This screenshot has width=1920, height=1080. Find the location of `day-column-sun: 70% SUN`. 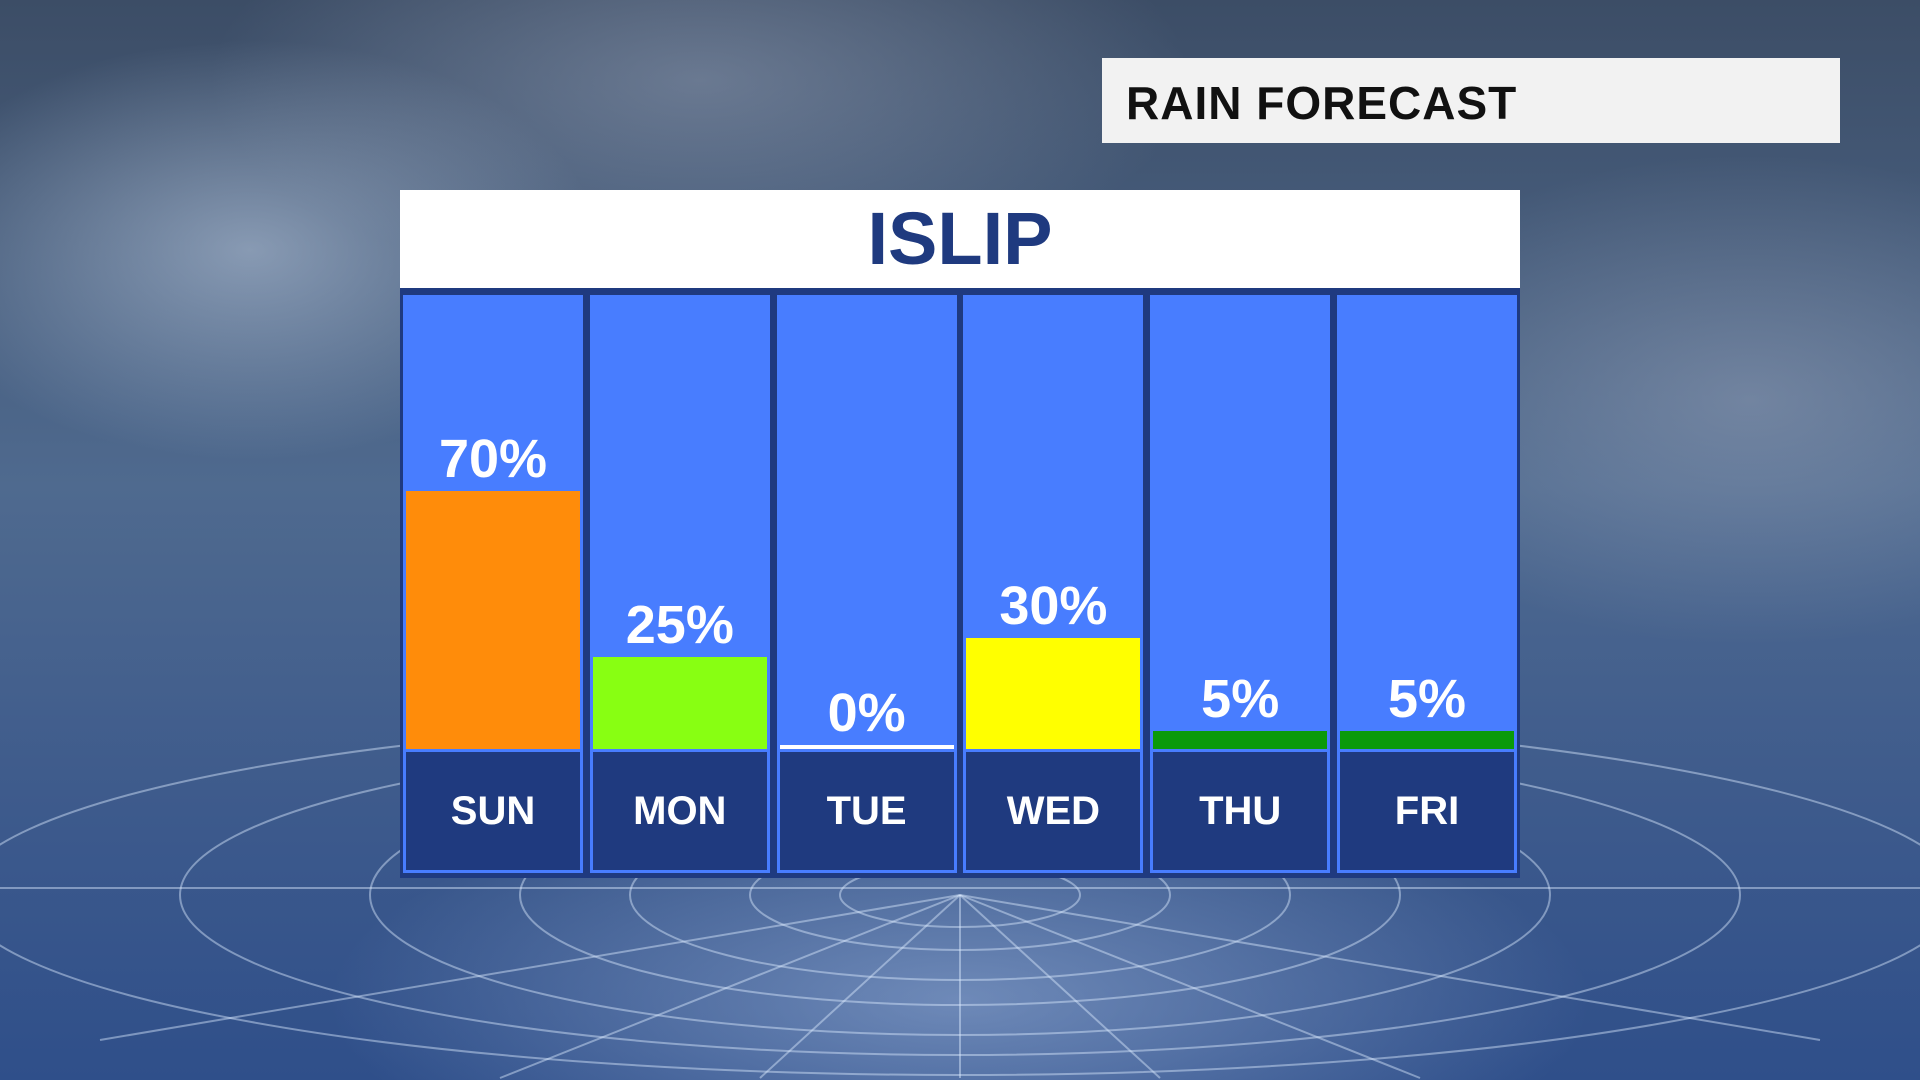

day-column-sun: 70% SUN is located at coordinates (493, 584).